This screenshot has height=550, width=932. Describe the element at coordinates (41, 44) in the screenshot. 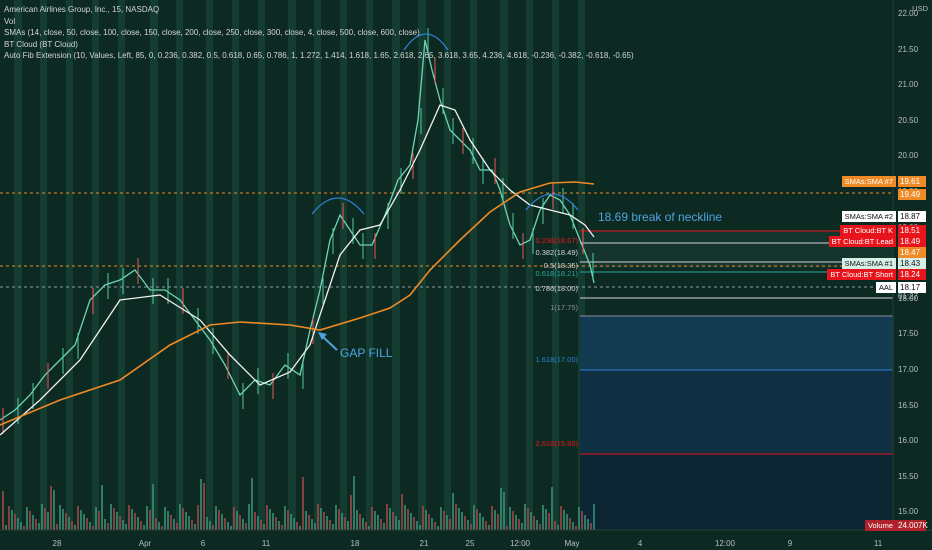

I see `bt-cloud-indicator-label: BT Cloud (BT Cloud)` at that location.